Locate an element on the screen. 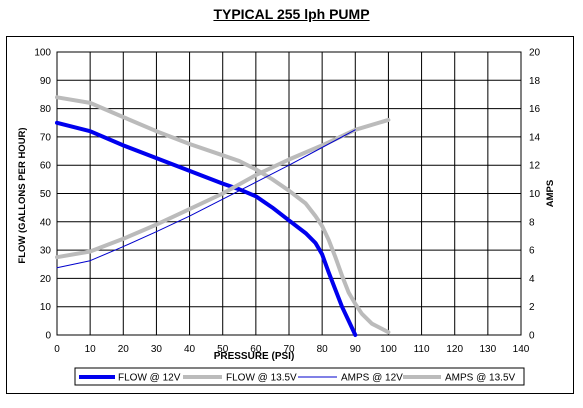  legend-label: AMPS @ 13.5V is located at coordinates (480, 378).